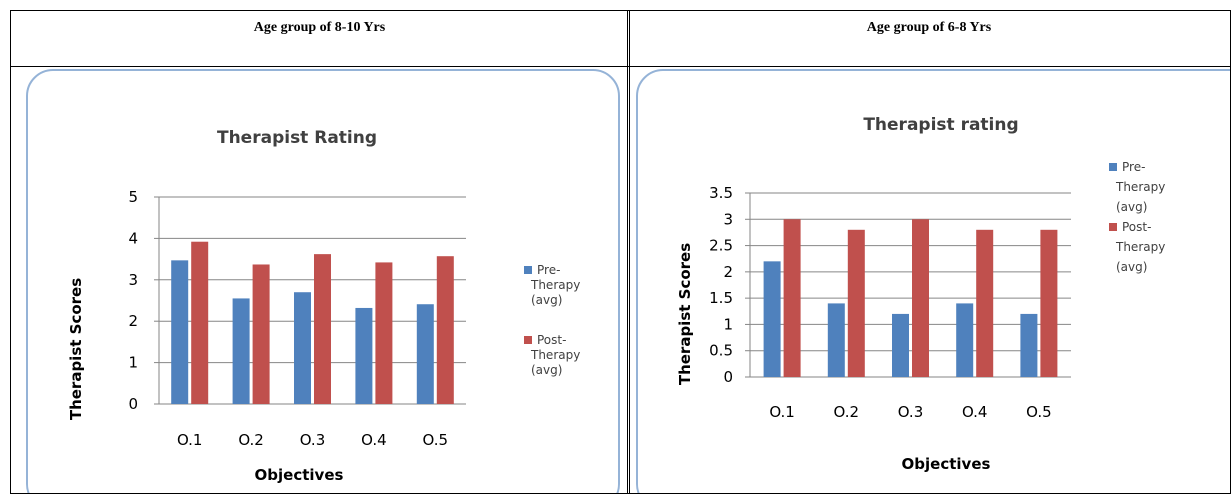 This screenshot has width=1232, height=495. I want to click on legend: Pre- Therapy (avg) Post- Therapy (avg), so click(1137, 217).